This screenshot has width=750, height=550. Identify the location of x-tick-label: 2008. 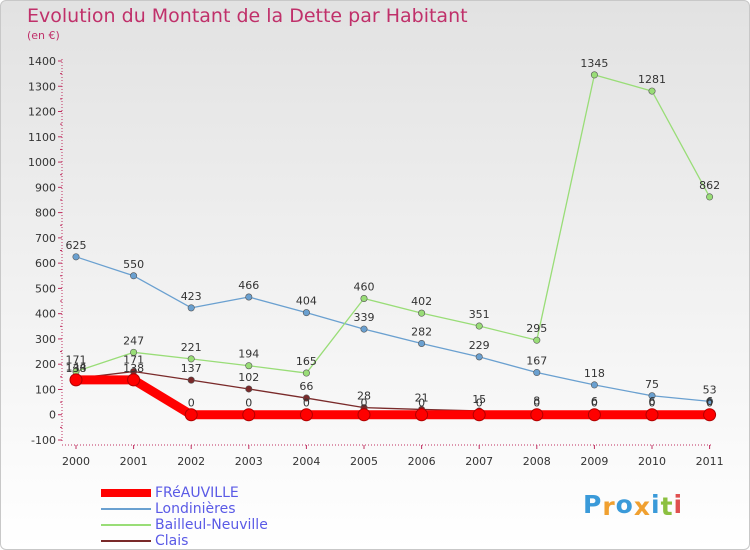
(537, 461).